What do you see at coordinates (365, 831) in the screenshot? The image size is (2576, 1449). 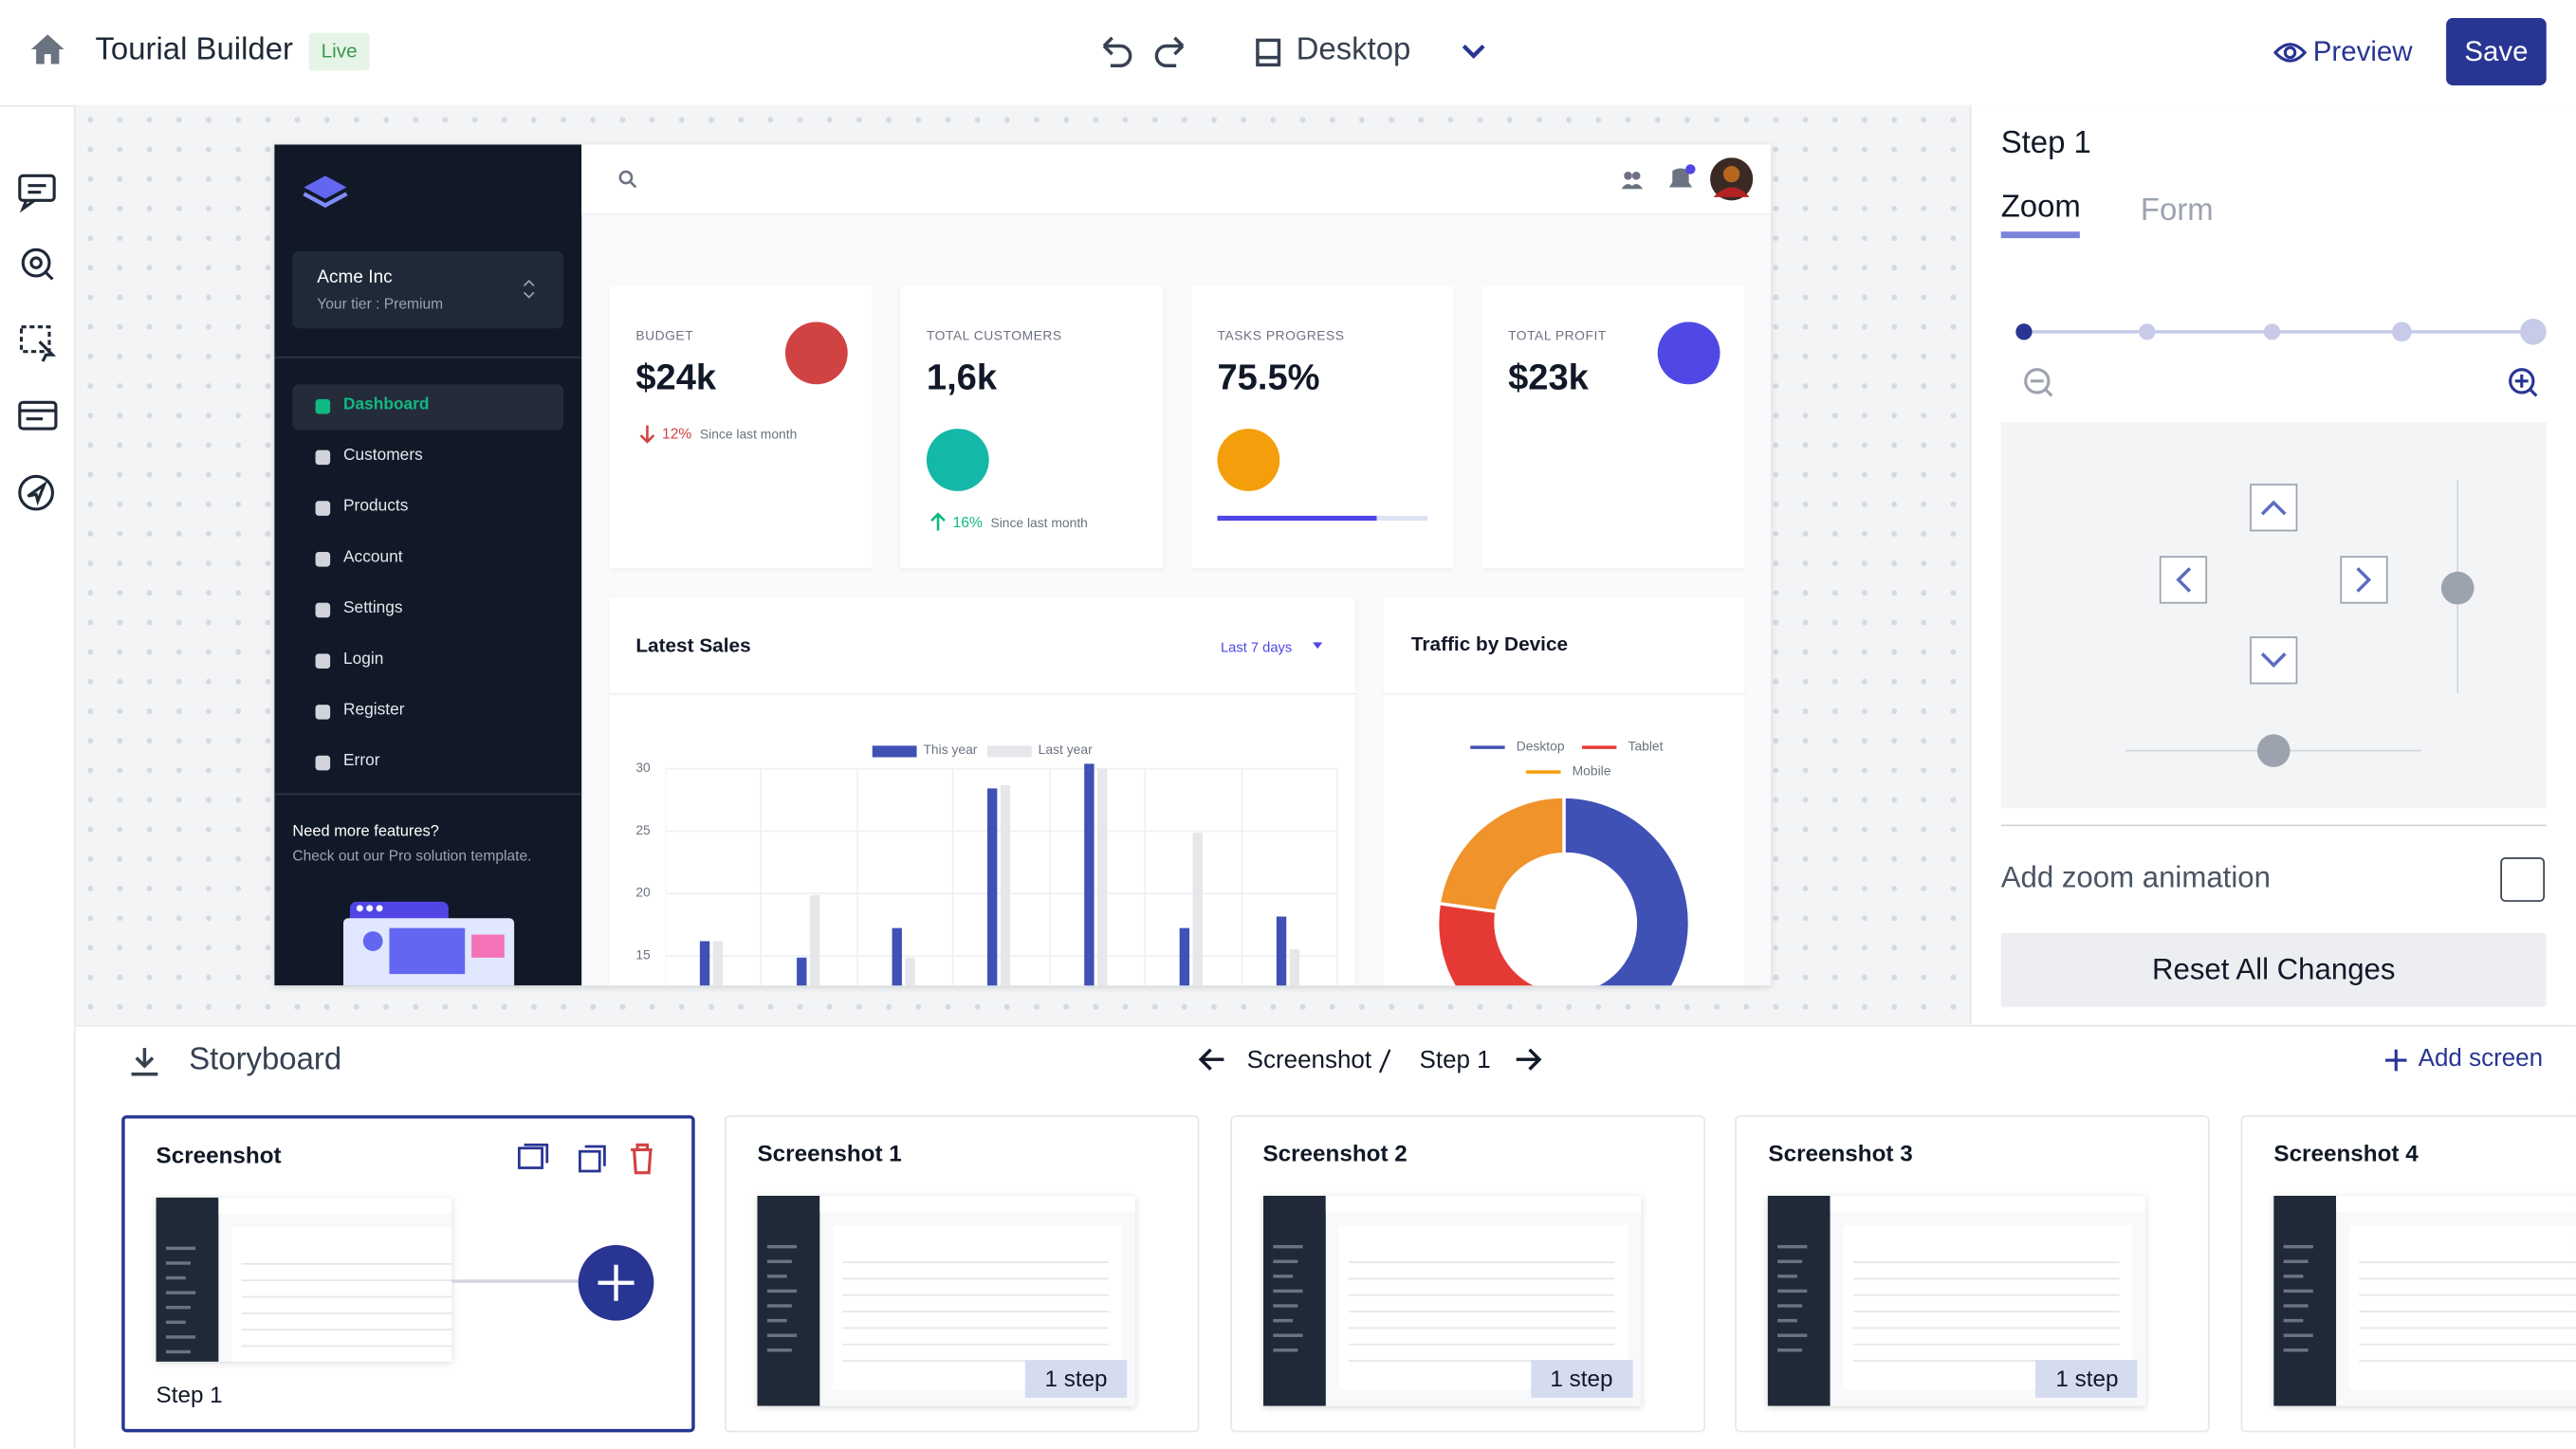 I see `promo-title: Need more features?` at bounding box center [365, 831].